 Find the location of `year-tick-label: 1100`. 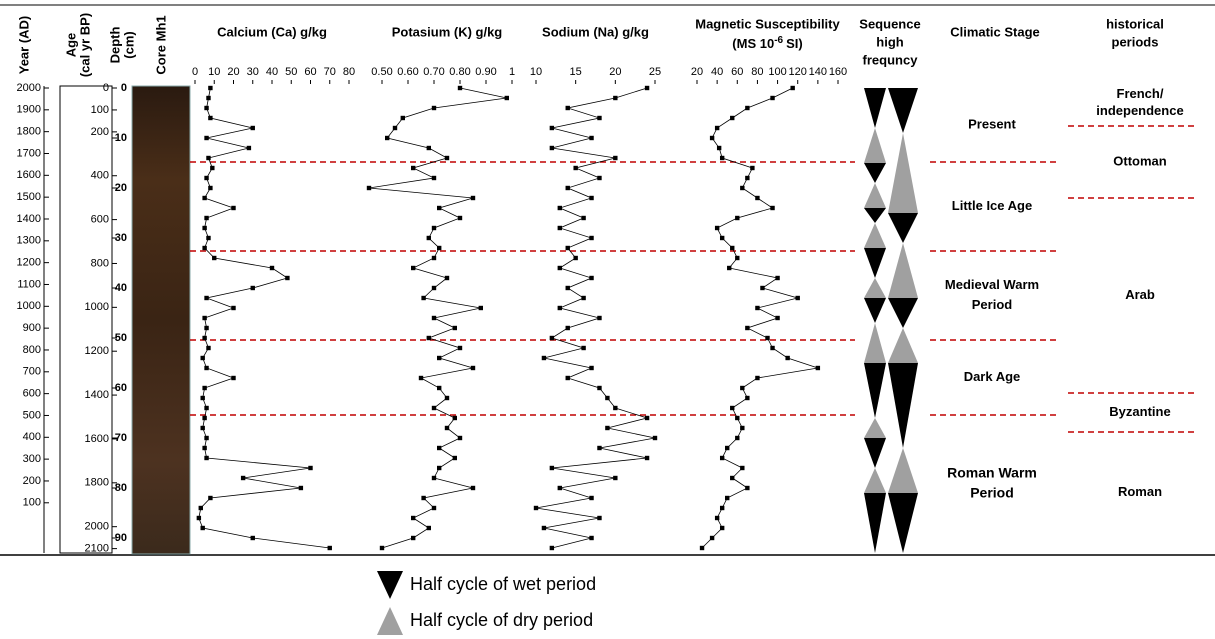

year-tick-label: 1100 is located at coordinates (29, 284).